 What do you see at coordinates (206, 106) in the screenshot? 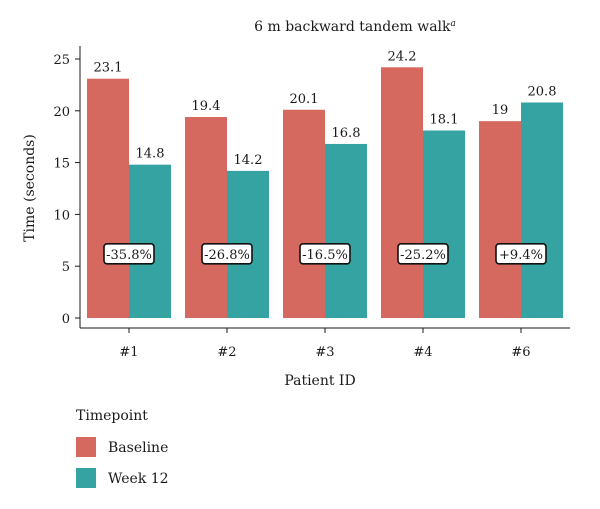
I see `data-label: 19.4` at bounding box center [206, 106].